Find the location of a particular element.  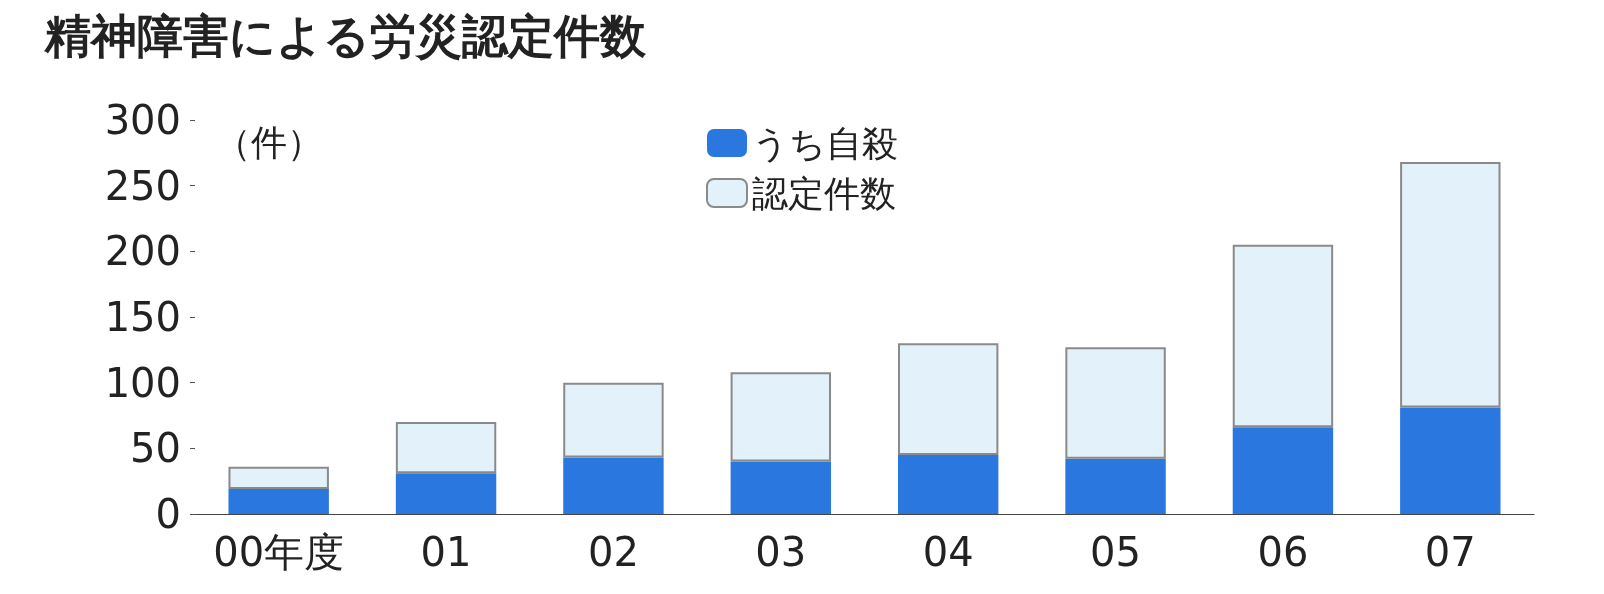

x-tick-label: 01 is located at coordinates (446, 552).